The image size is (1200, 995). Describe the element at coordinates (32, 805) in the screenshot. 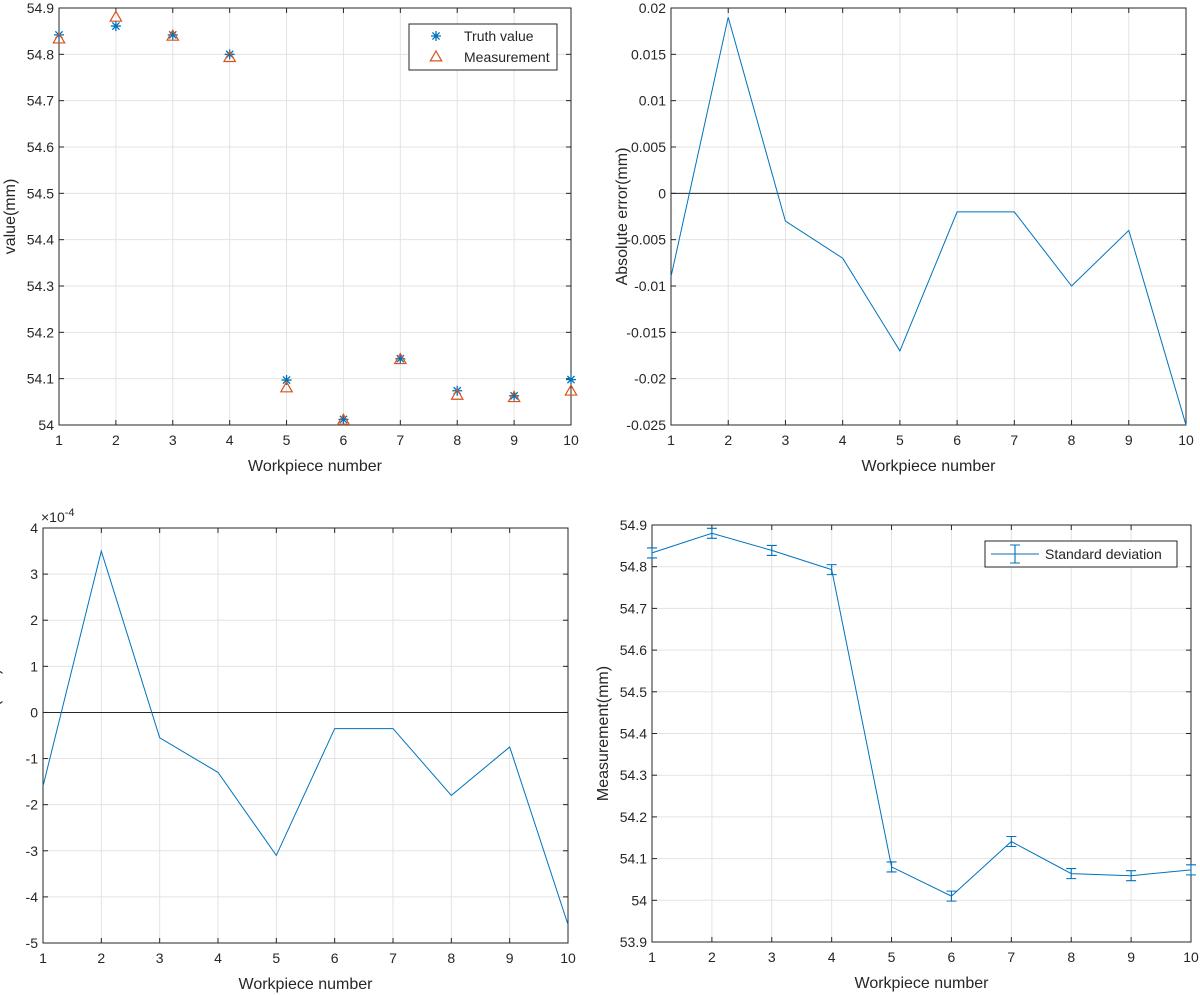

I see `y-tick-label: -2` at that location.